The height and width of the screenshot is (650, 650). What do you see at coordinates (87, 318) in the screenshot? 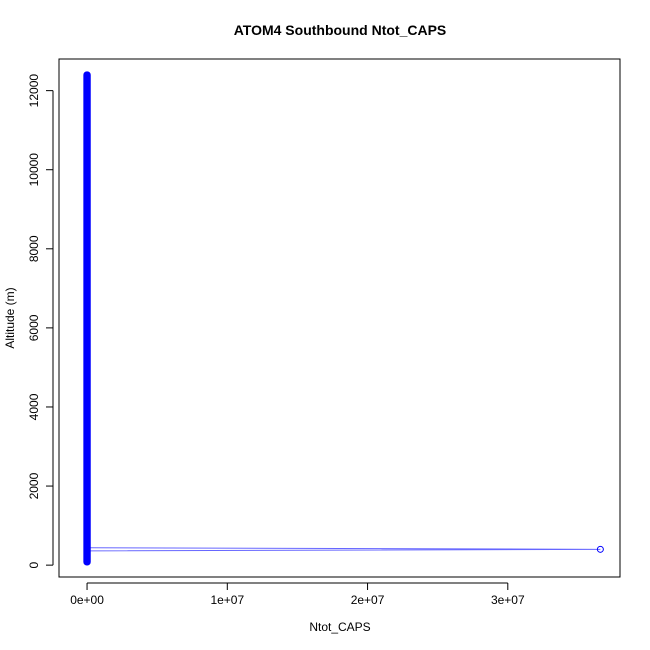
I see `dense-point-column` at bounding box center [87, 318].